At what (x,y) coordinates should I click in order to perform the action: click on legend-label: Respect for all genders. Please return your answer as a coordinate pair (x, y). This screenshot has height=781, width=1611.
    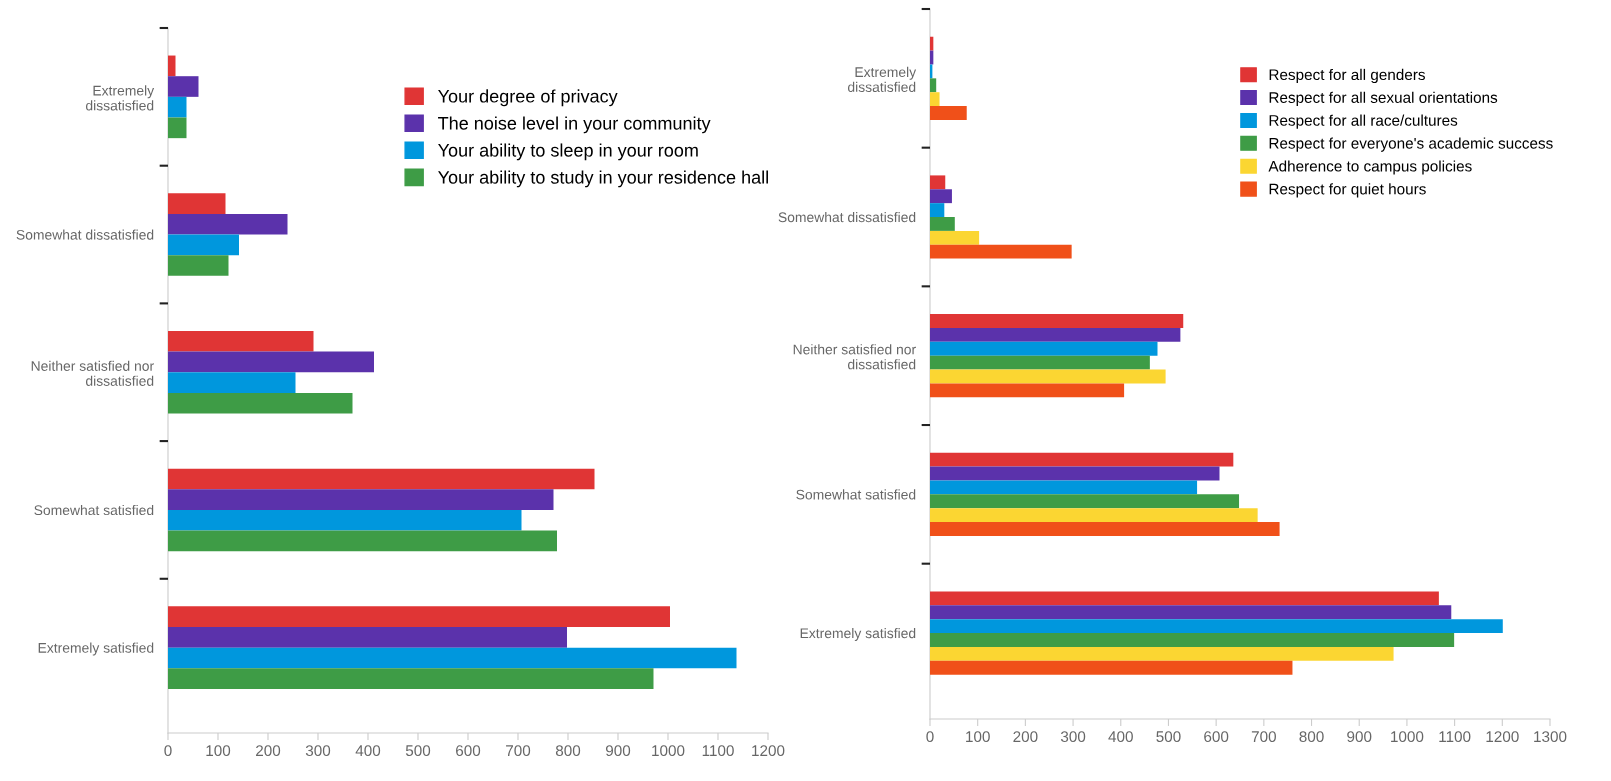
    Looking at the image, I should click on (1347, 76).